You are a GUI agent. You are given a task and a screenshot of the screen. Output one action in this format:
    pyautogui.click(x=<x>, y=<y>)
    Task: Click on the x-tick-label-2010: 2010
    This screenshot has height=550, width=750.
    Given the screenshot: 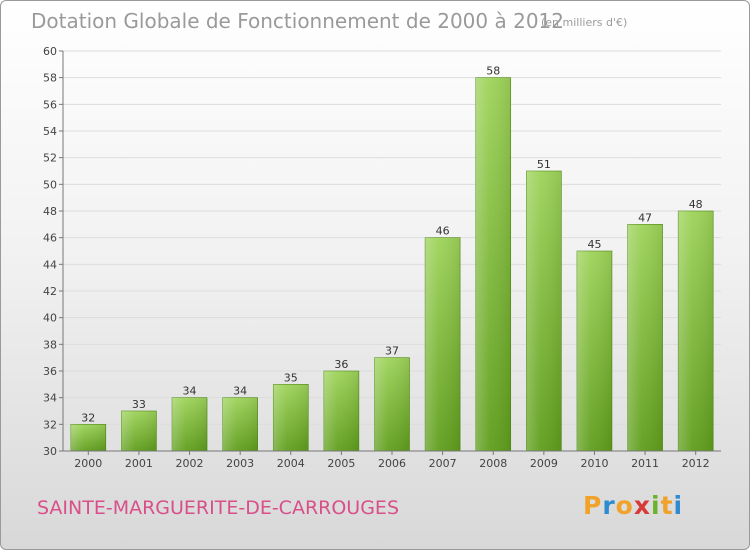 What is the action you would take?
    pyautogui.click(x=594, y=463)
    